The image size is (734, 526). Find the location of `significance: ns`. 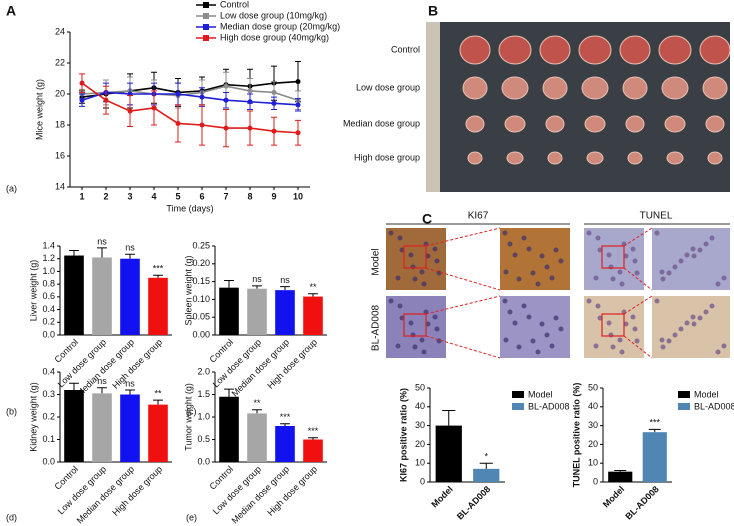

significance: ns is located at coordinates (102, 241).